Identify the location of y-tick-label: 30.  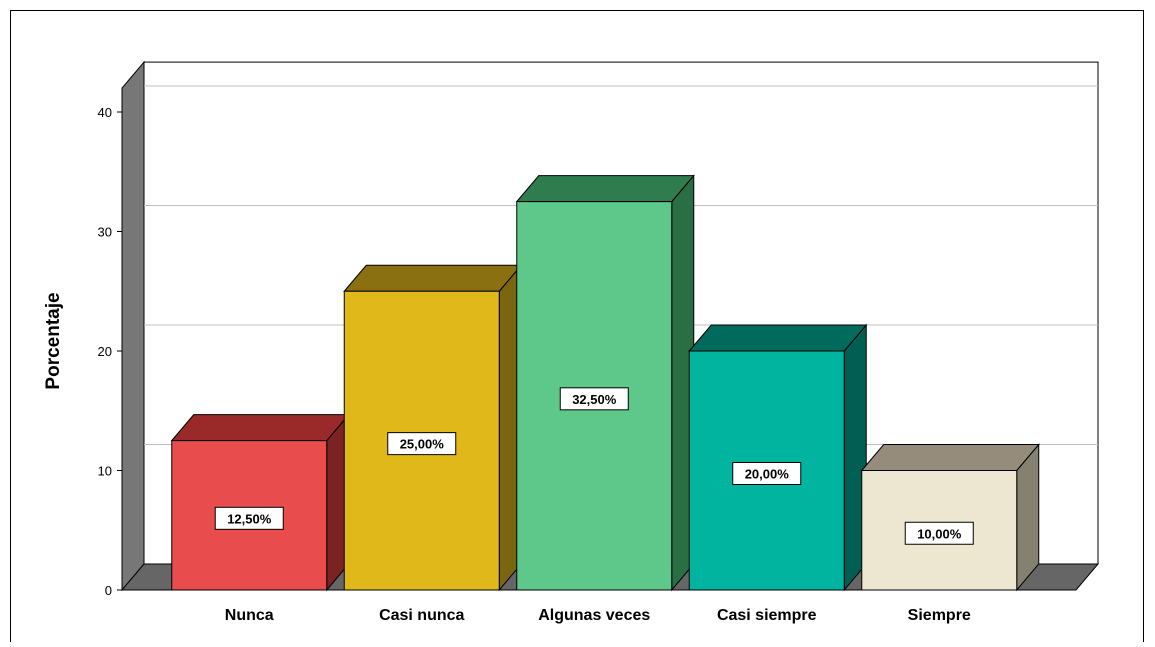
(105, 232).